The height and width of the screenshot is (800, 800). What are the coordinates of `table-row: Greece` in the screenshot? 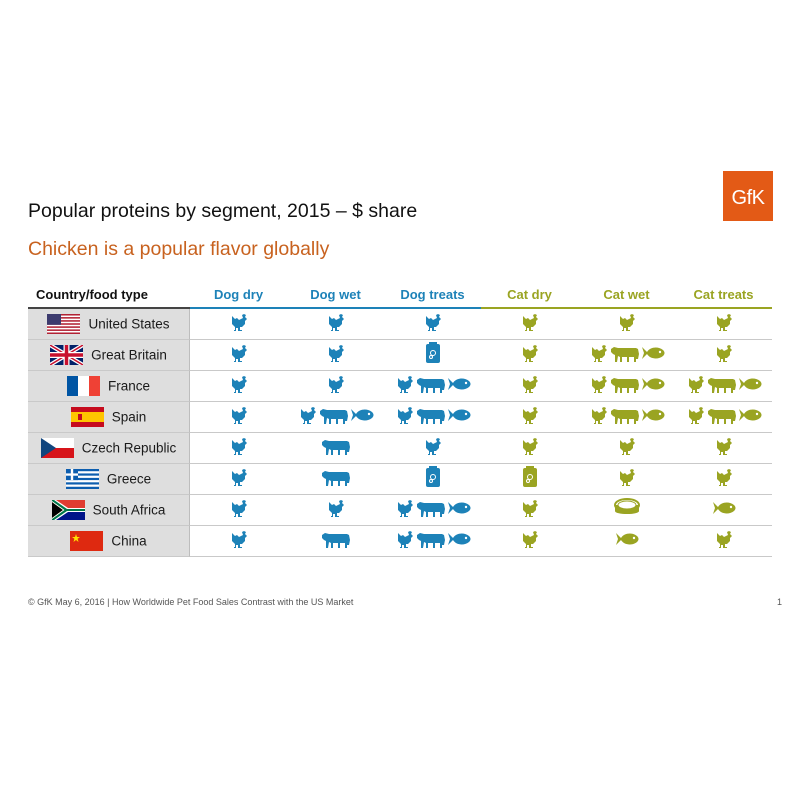 It's located at (400, 479).